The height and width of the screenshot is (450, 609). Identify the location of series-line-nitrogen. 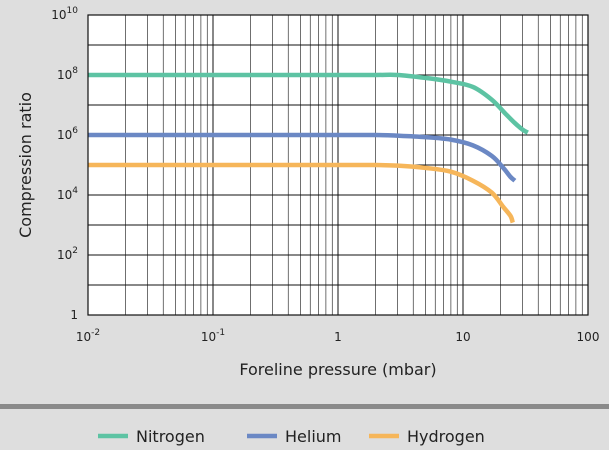
(308, 103).